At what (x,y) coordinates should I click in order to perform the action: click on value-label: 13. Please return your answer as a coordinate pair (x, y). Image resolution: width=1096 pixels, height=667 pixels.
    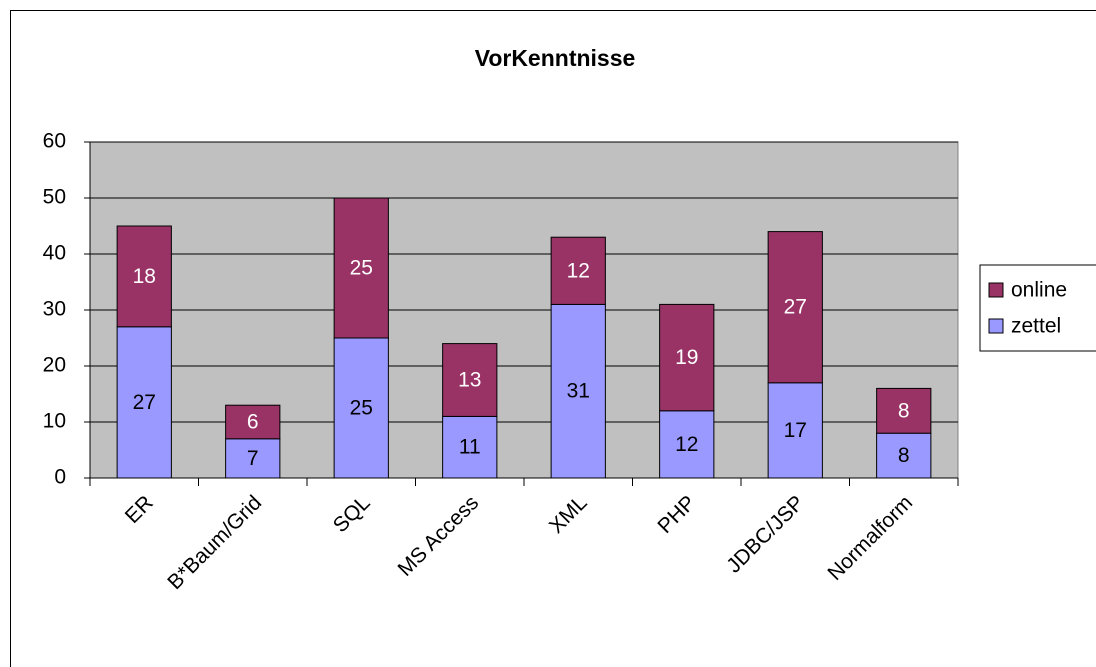
    Looking at the image, I should click on (469, 380).